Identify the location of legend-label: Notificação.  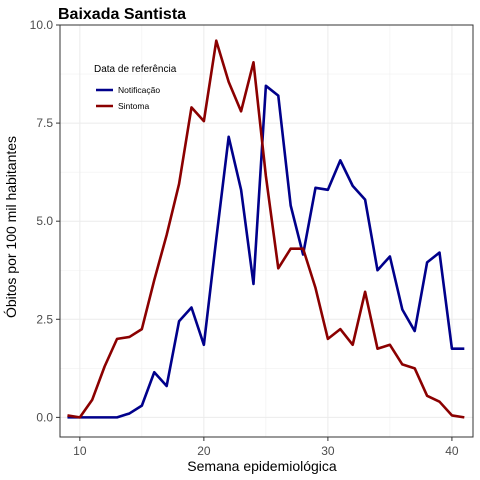
(139, 90).